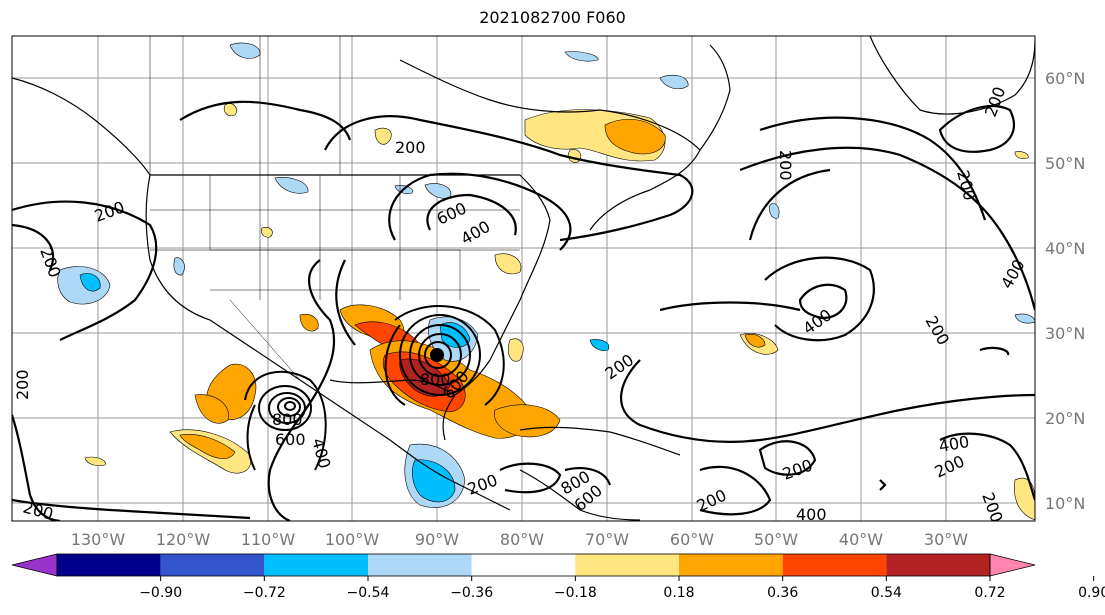 The width and height of the screenshot is (1105, 615). I want to click on lat-label: 20°N, so click(1065, 418).